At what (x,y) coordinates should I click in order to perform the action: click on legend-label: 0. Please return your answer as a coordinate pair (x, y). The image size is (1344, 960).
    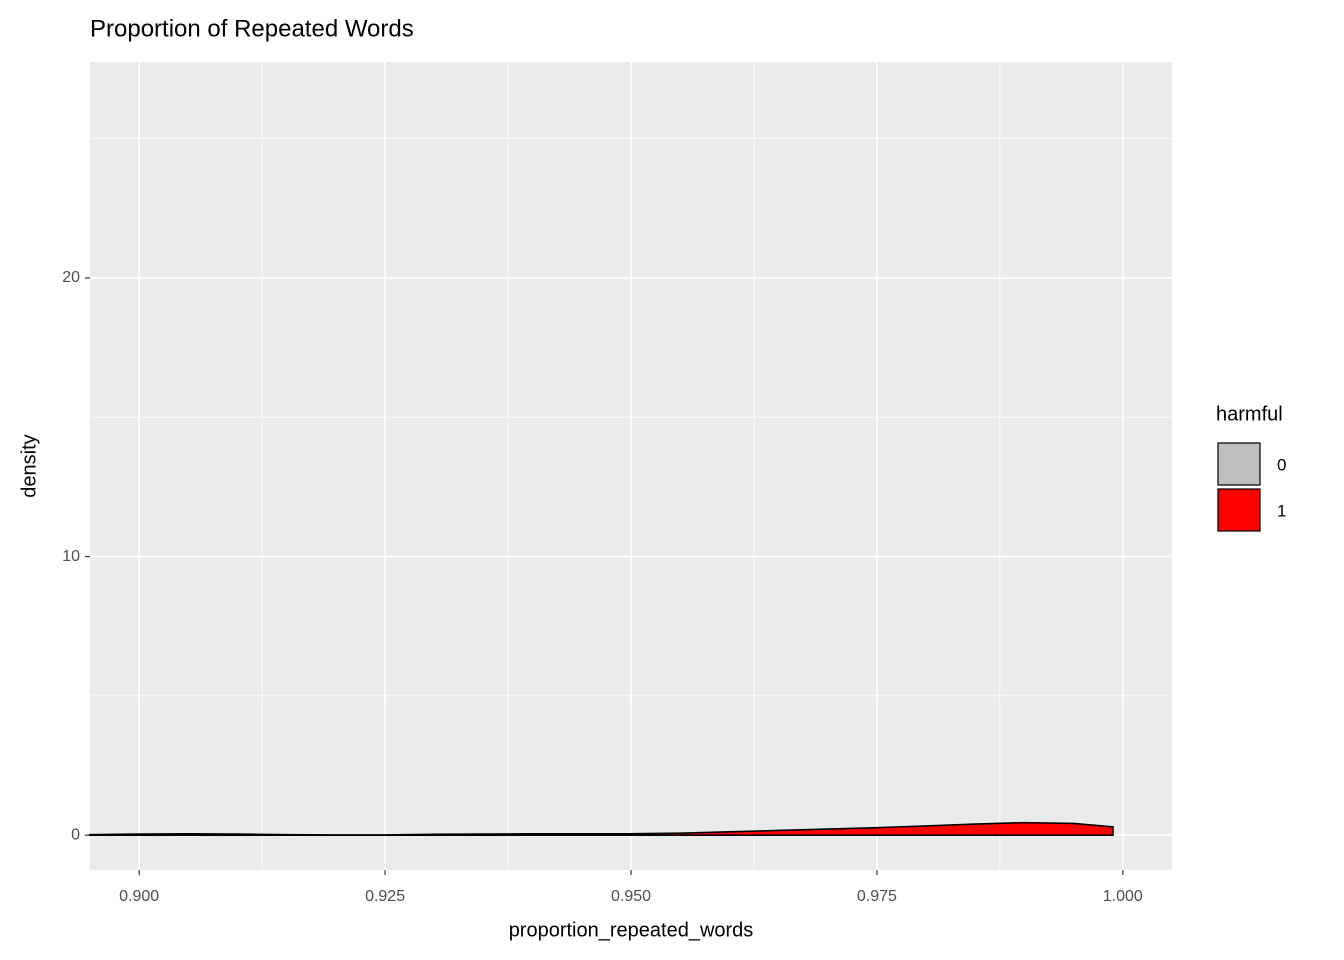
    Looking at the image, I should click on (1281, 464).